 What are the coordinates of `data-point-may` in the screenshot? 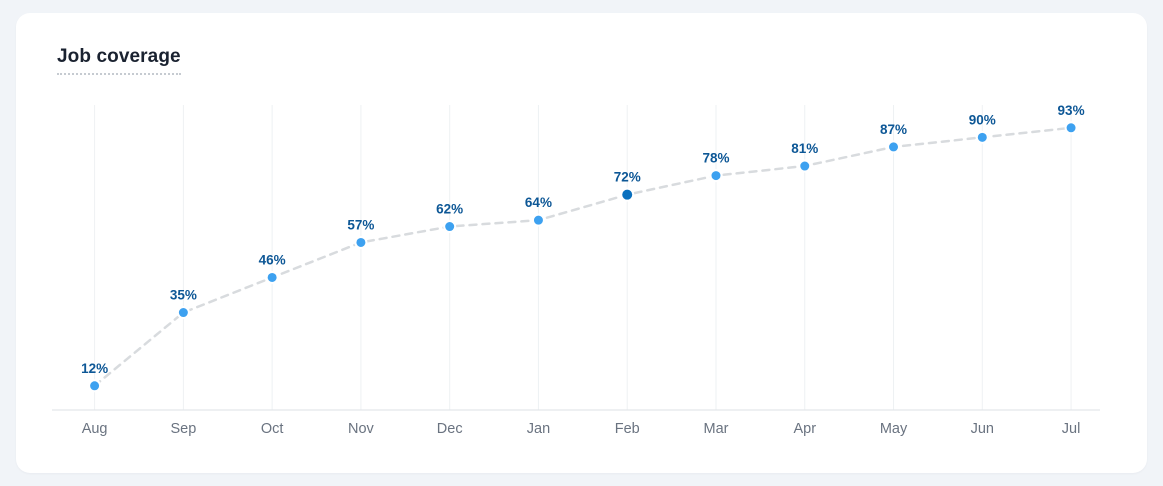 It's located at (894, 147).